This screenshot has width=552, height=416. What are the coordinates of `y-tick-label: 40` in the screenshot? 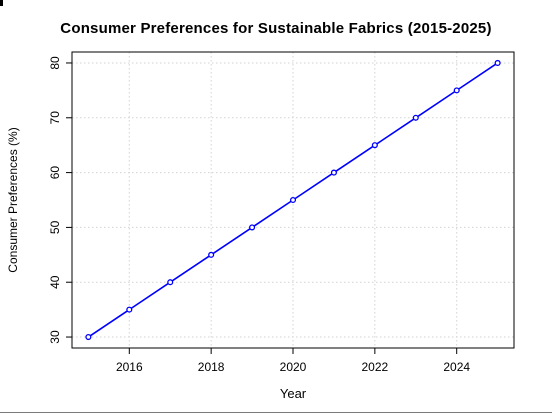 It's located at (55, 282).